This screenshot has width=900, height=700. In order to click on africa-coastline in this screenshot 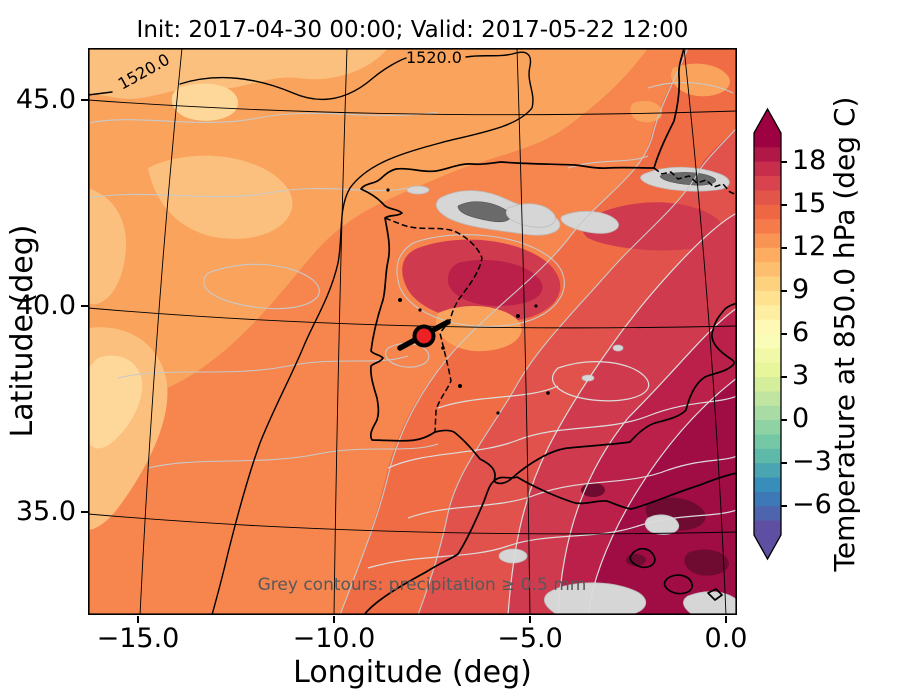, I will do `click(550, 543)`.